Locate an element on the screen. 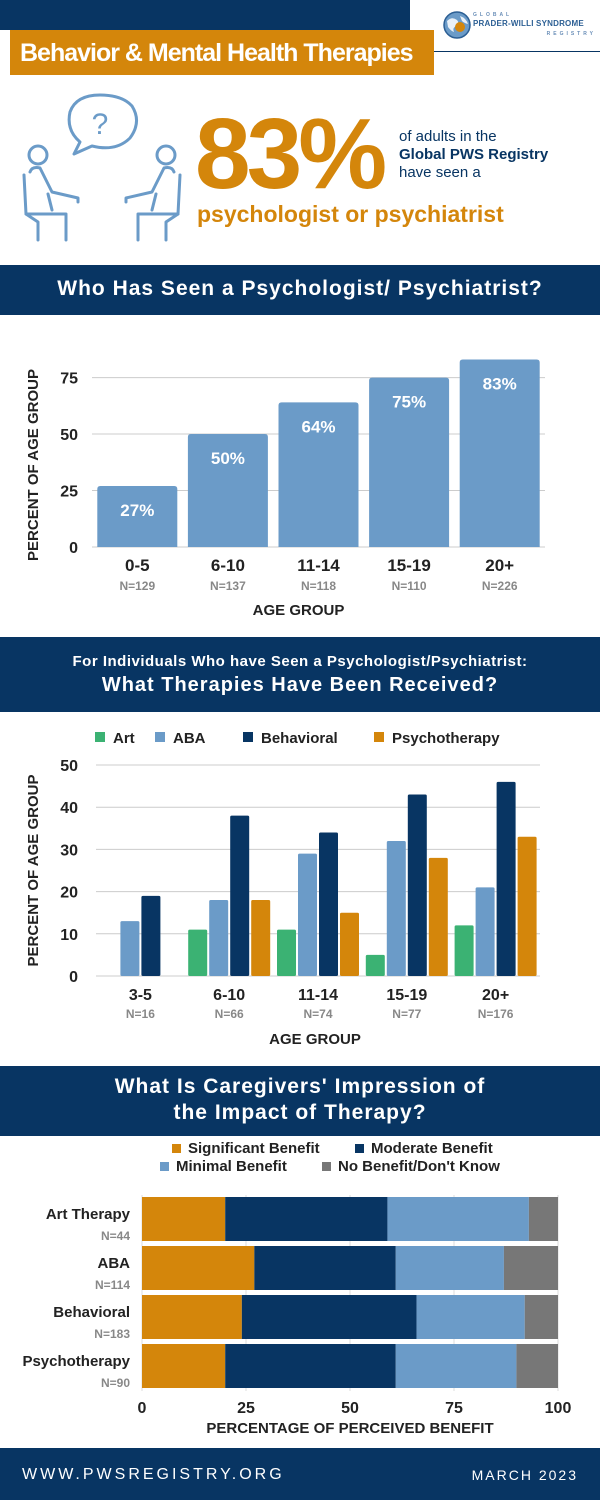  n-label: N=129 is located at coordinates (137, 586).